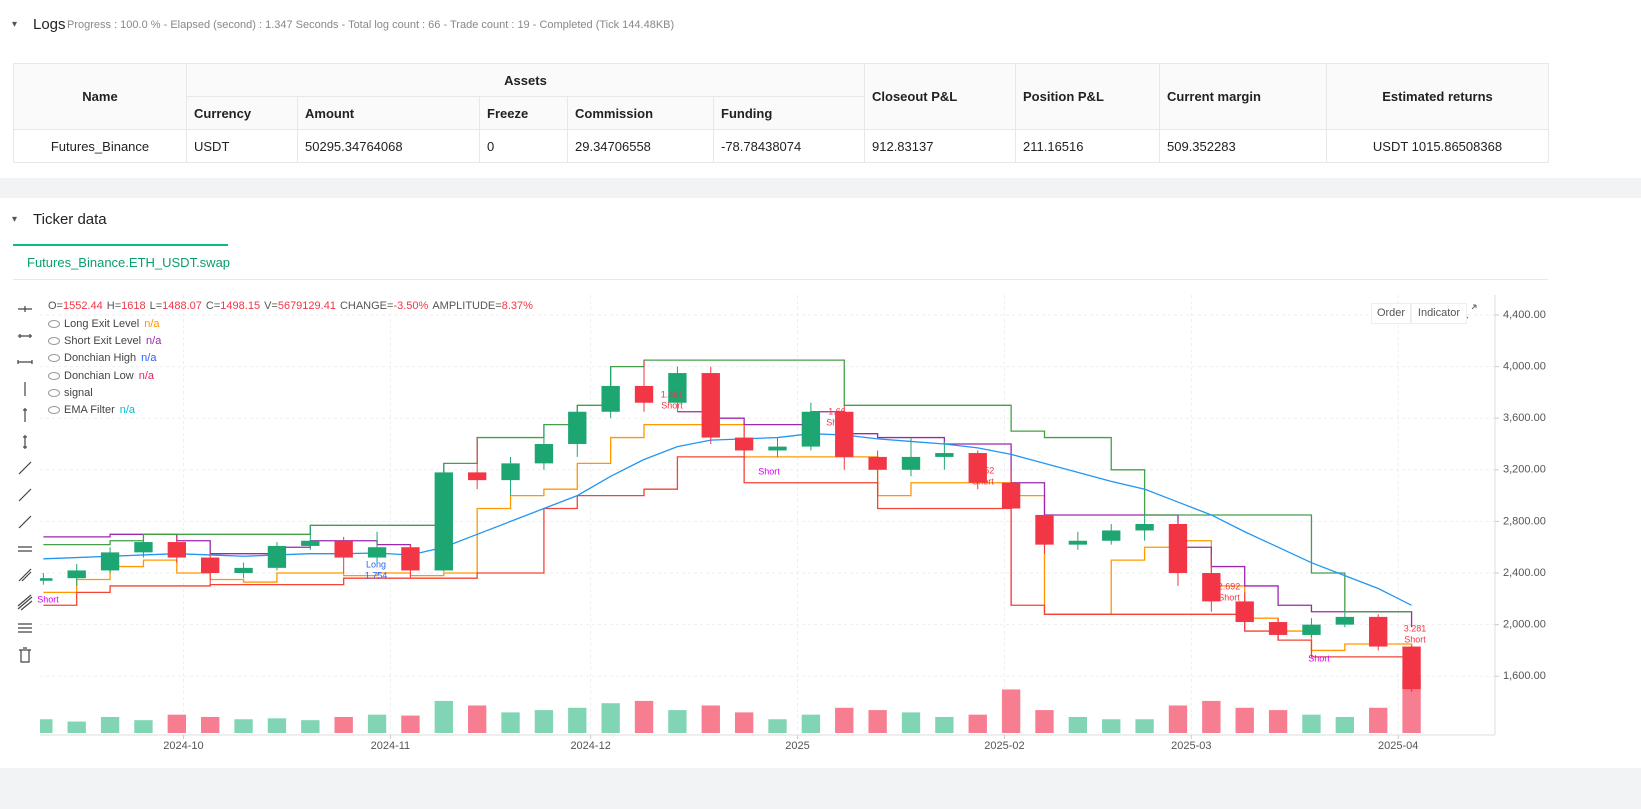  What do you see at coordinates (114, 306) in the screenshot?
I see `info-label: H=` at bounding box center [114, 306].